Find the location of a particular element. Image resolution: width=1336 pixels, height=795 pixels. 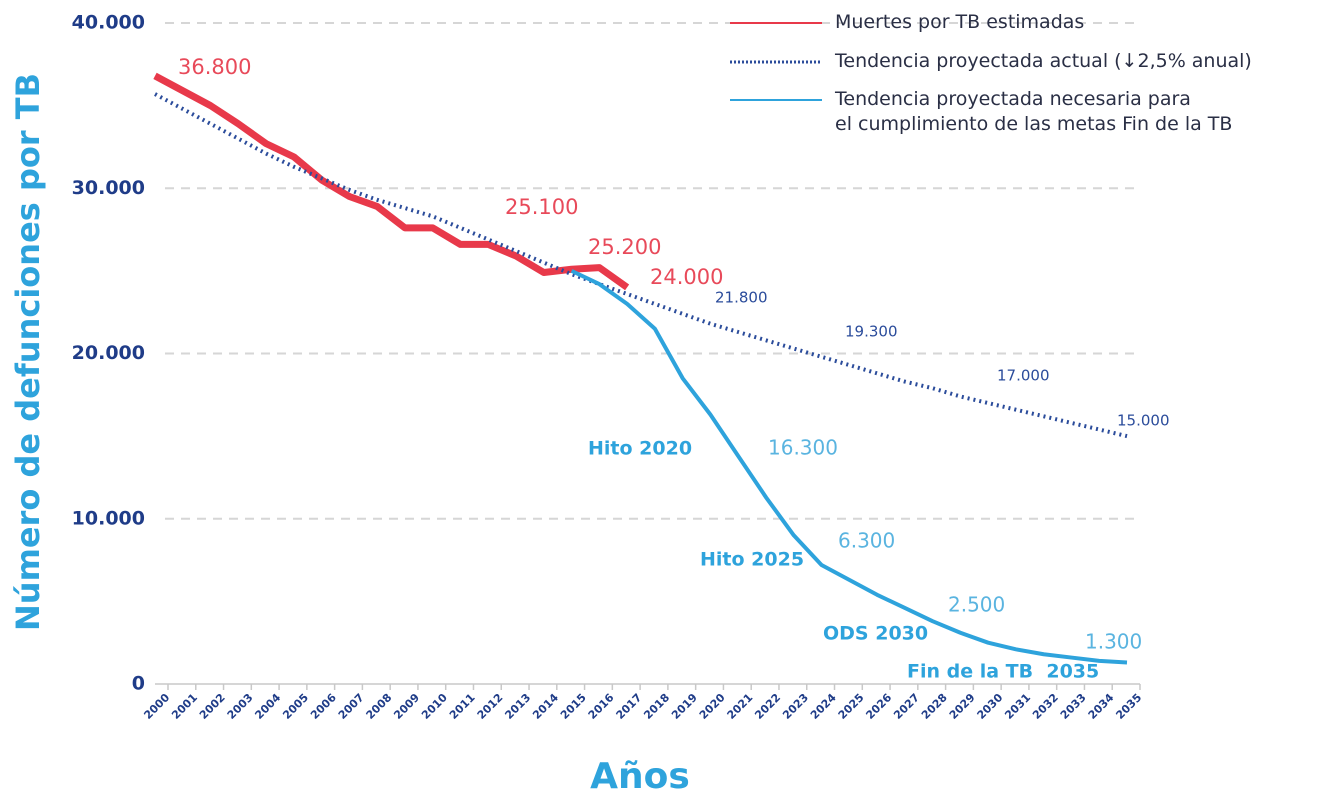

x-tick-label: 2016 is located at coordinates (601, 706).